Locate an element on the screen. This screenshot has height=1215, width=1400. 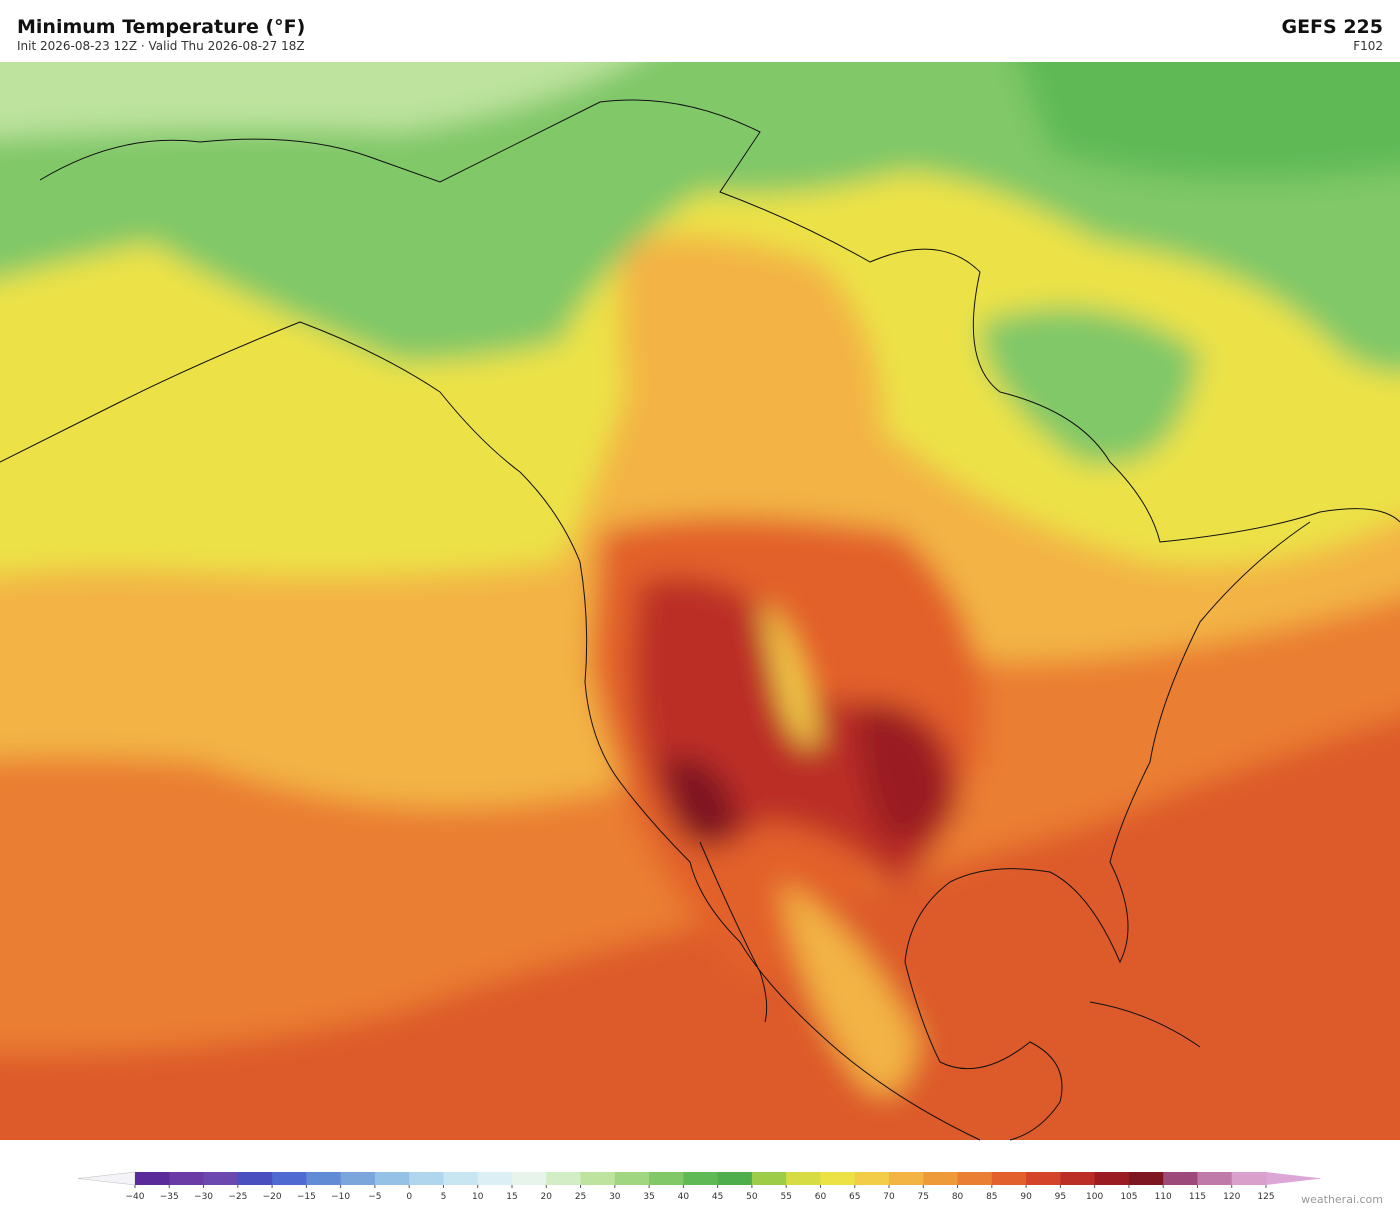
title: Minimum Temperature (°F) is located at coordinates (161, 27).